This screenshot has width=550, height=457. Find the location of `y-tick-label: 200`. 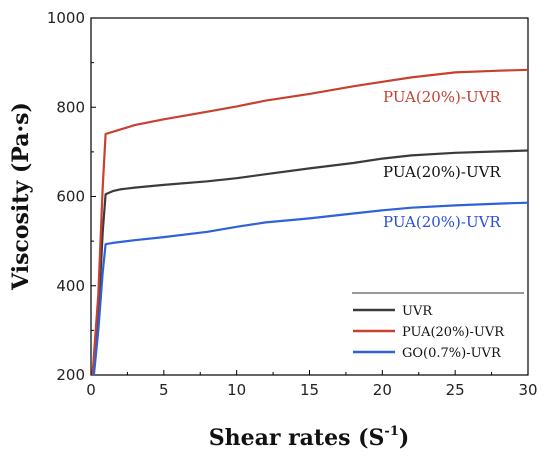

y-tick-label: 200 is located at coordinates (70, 375).